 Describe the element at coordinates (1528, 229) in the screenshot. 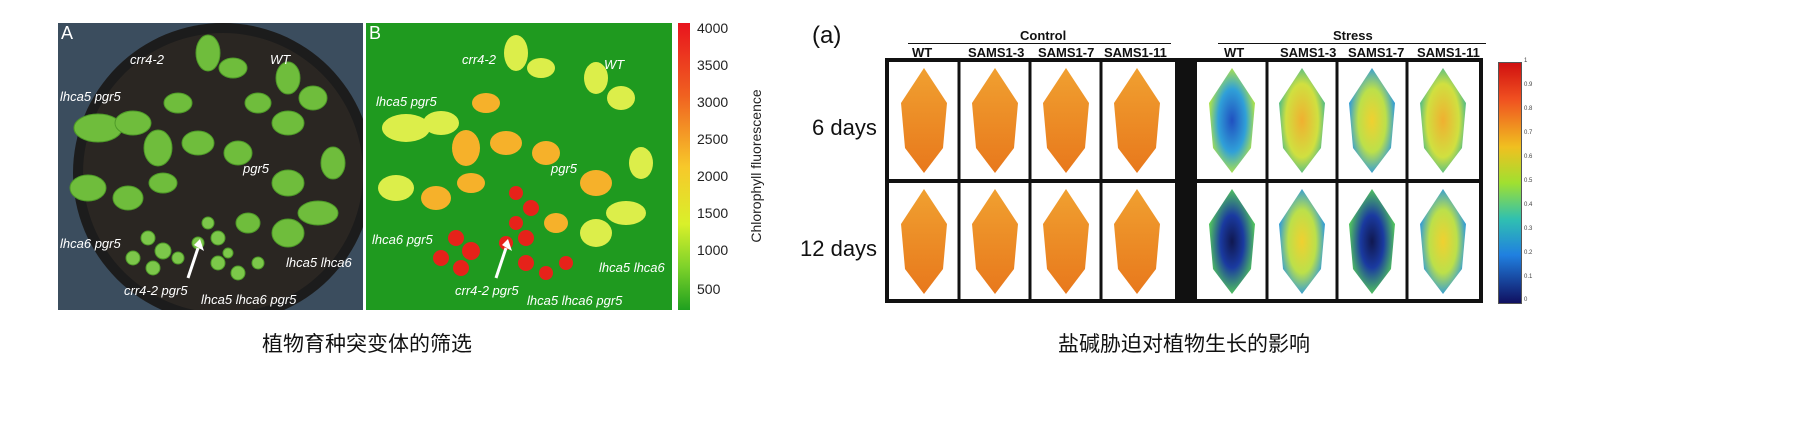

I see `colorbar-tick: 0.3` at that location.